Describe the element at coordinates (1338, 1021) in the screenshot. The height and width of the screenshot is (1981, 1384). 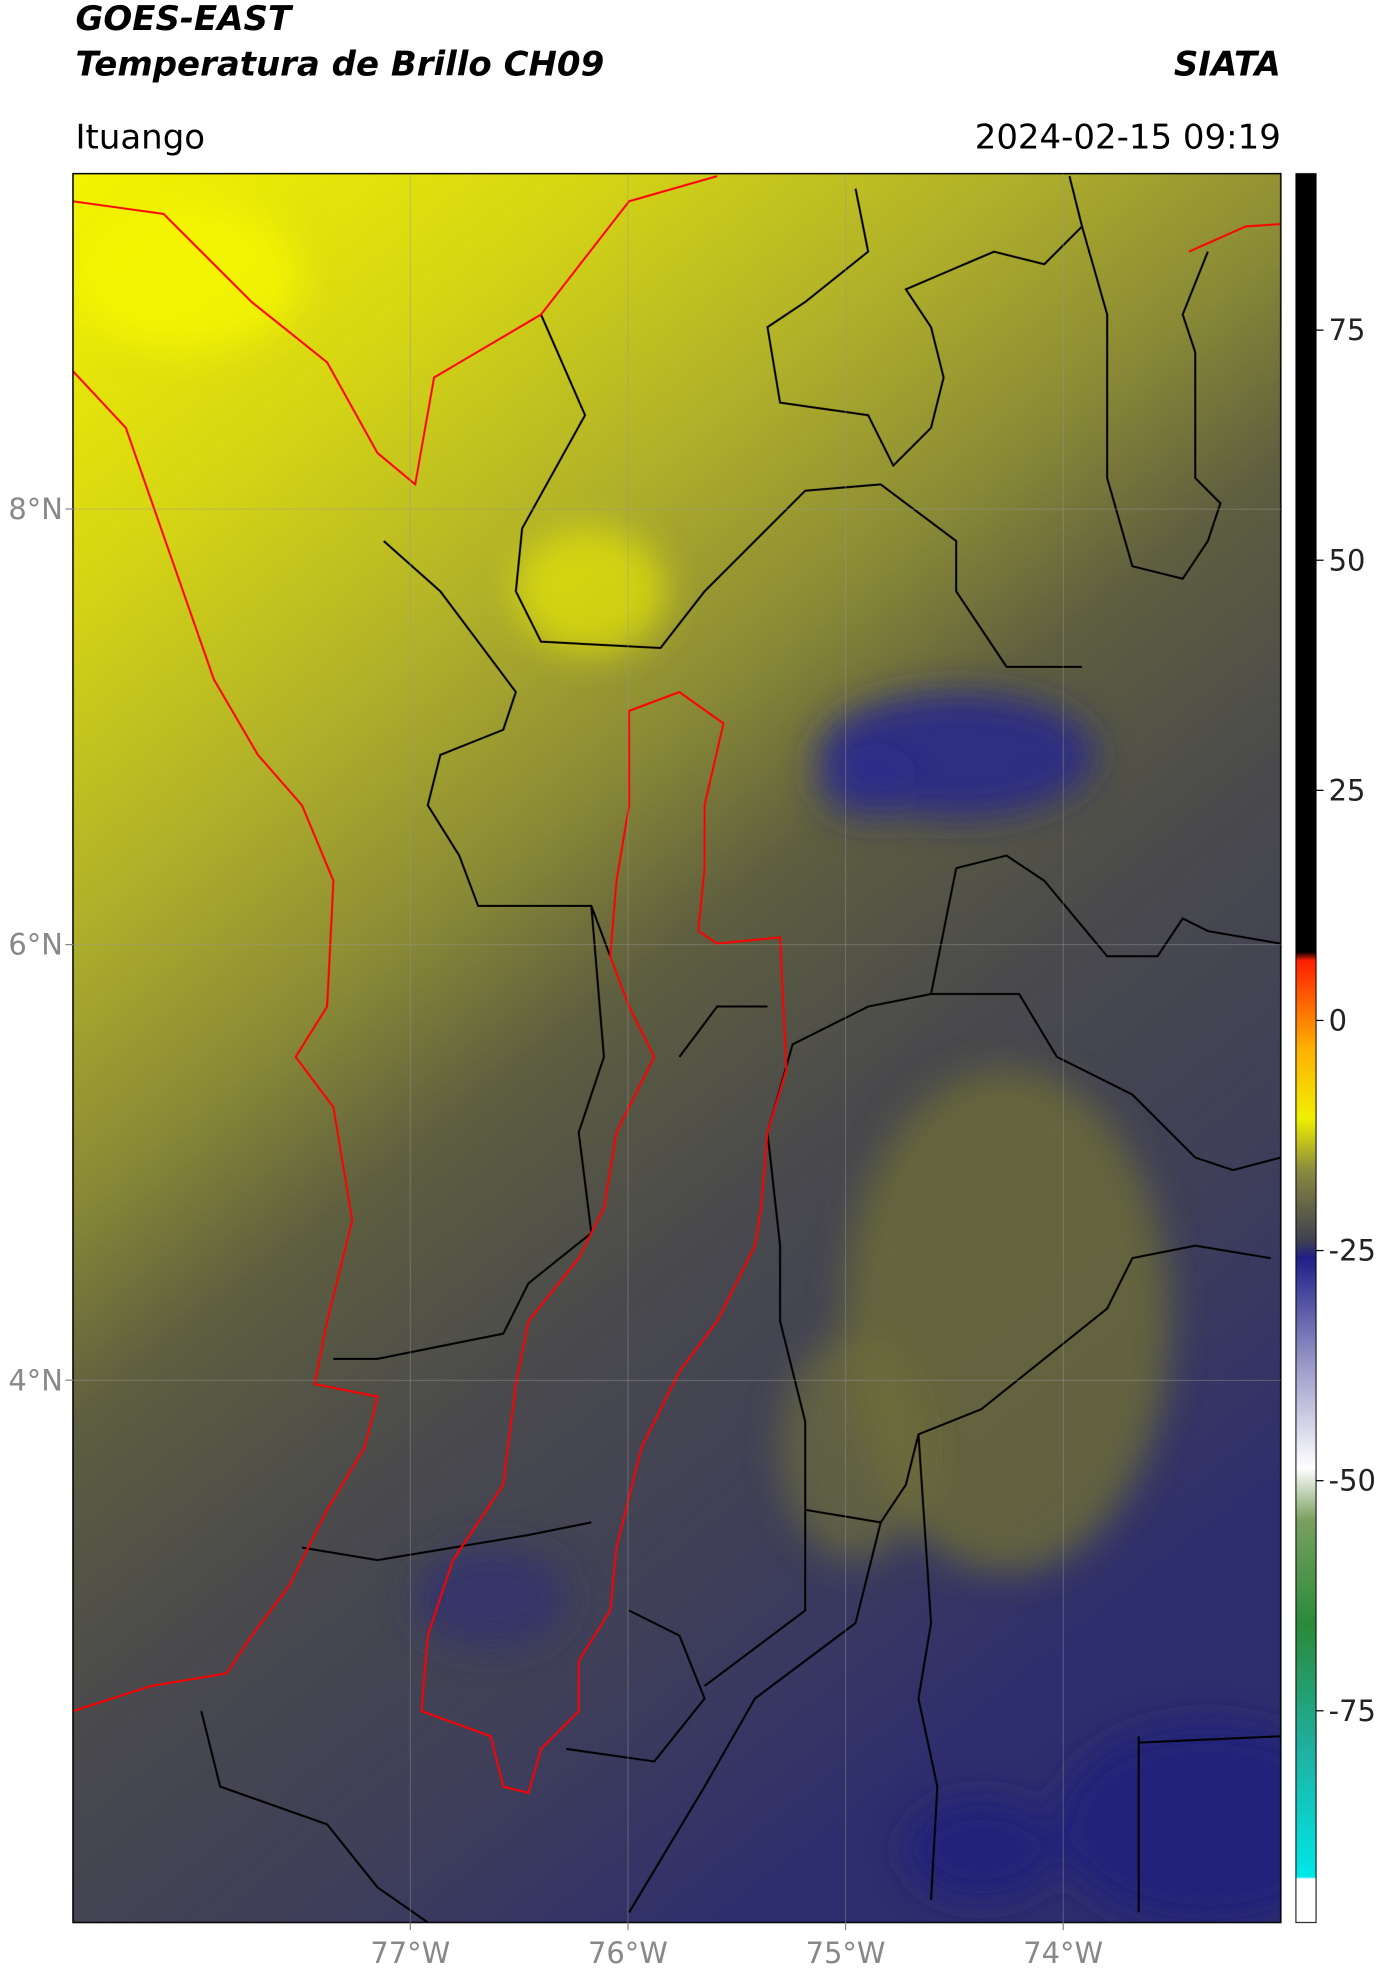
I see `colorbar-label: 0` at that location.